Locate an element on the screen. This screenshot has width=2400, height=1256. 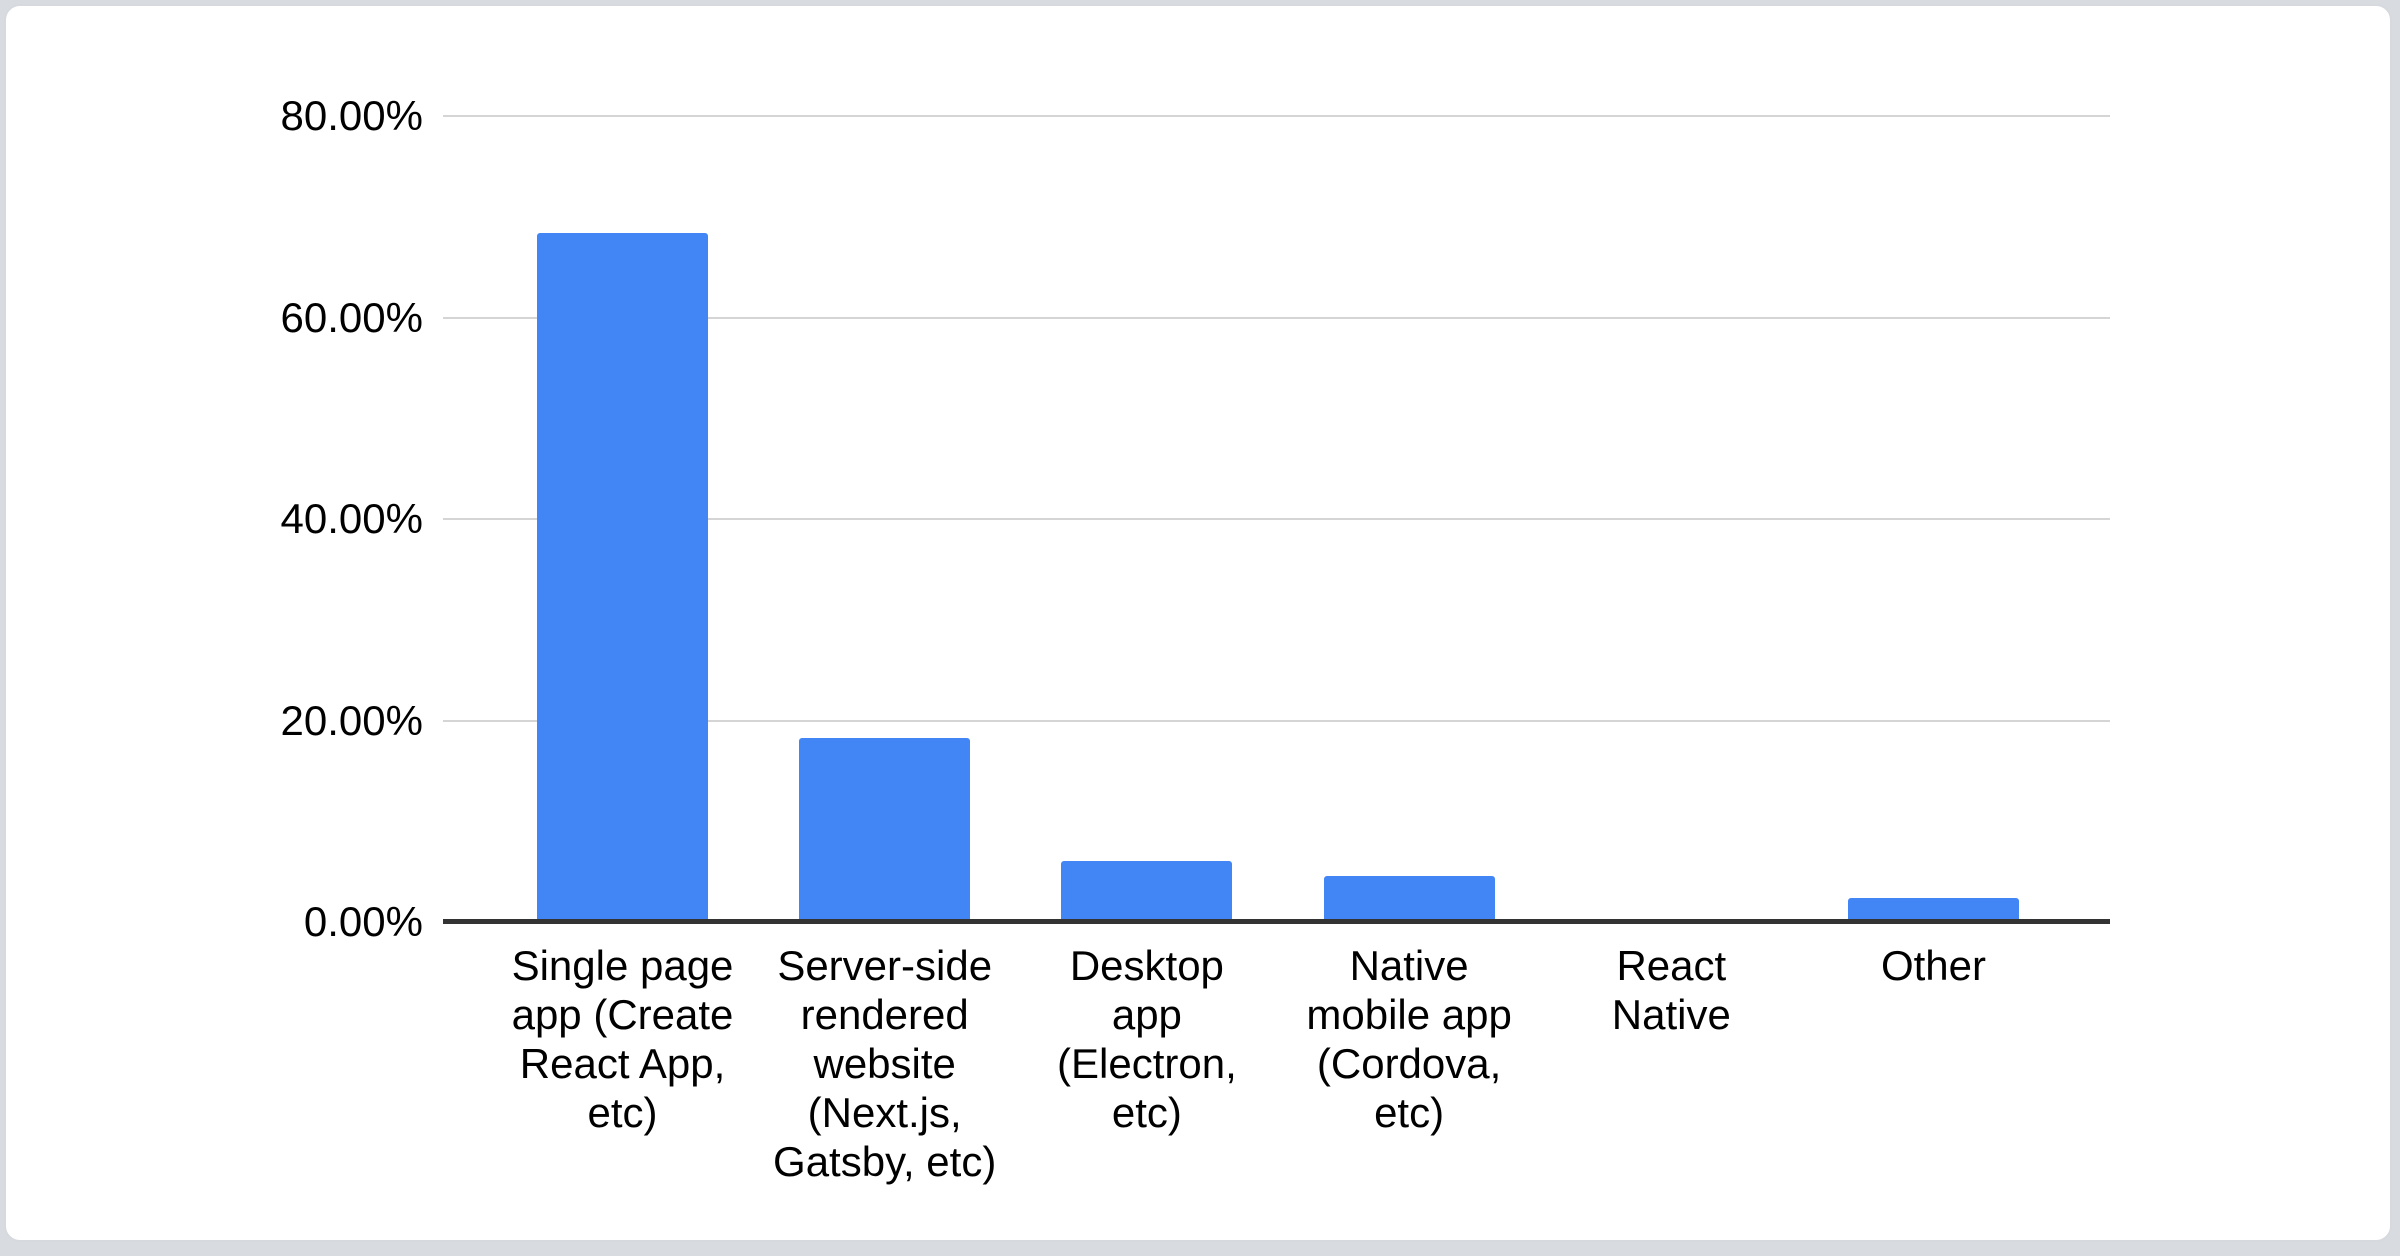
x-axis-category-label-react-native: React Native is located at coordinates (1671, 990).